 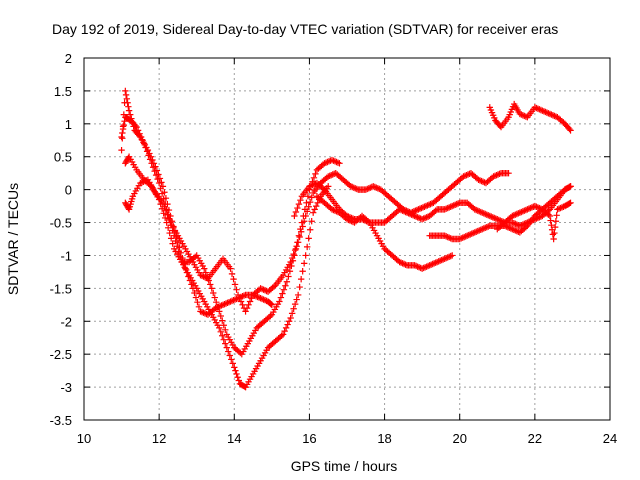 I want to click on y-tick-label: 2, so click(x=68, y=58).